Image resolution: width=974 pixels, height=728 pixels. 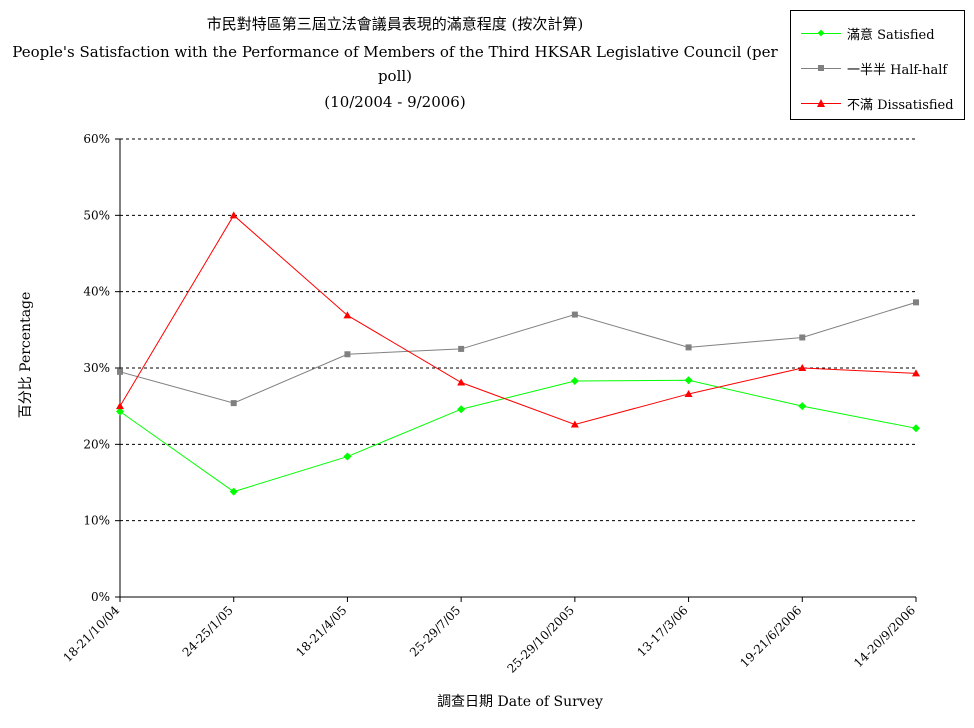 I want to click on chart-title: 市民對特區第三屆立法會議員表現的滿意程度 (按次計算), so click(x=395, y=24).